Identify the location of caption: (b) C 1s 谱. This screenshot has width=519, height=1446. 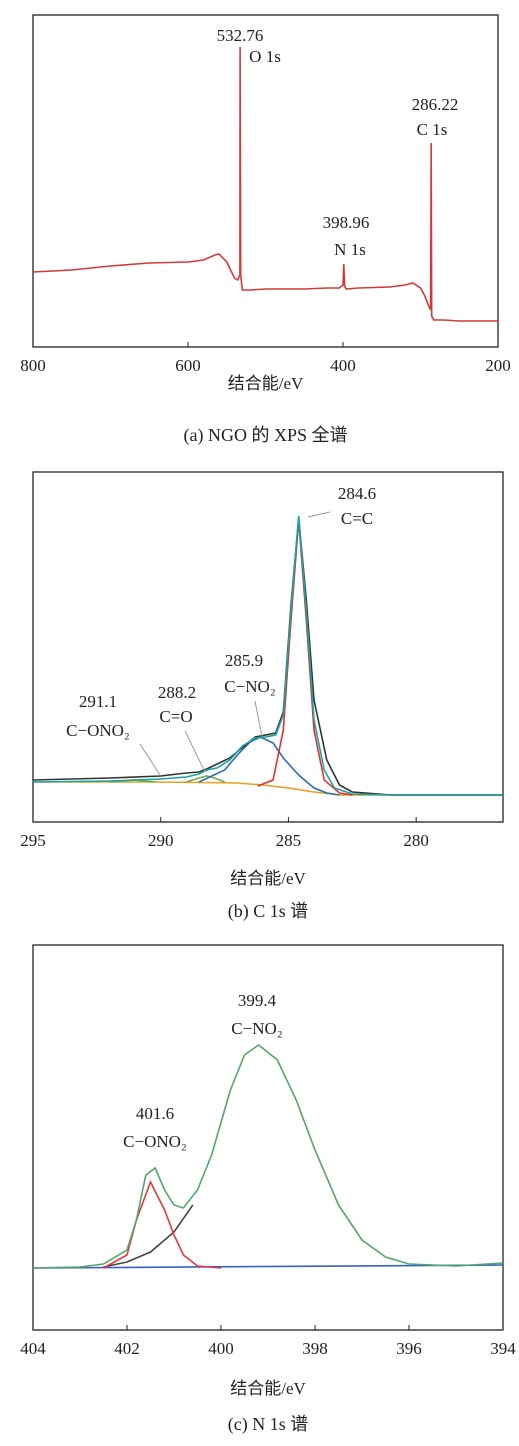
(268, 911).